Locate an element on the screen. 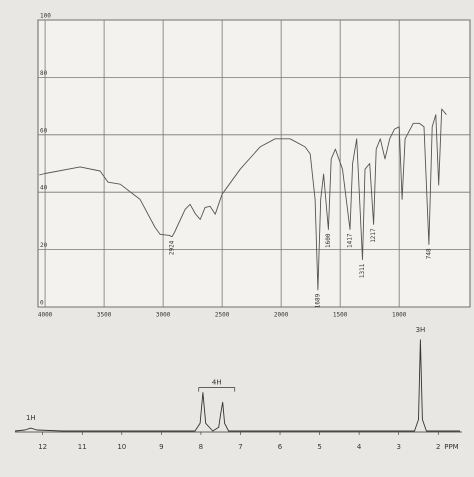  x-tick-label: 9 is located at coordinates (161, 447).